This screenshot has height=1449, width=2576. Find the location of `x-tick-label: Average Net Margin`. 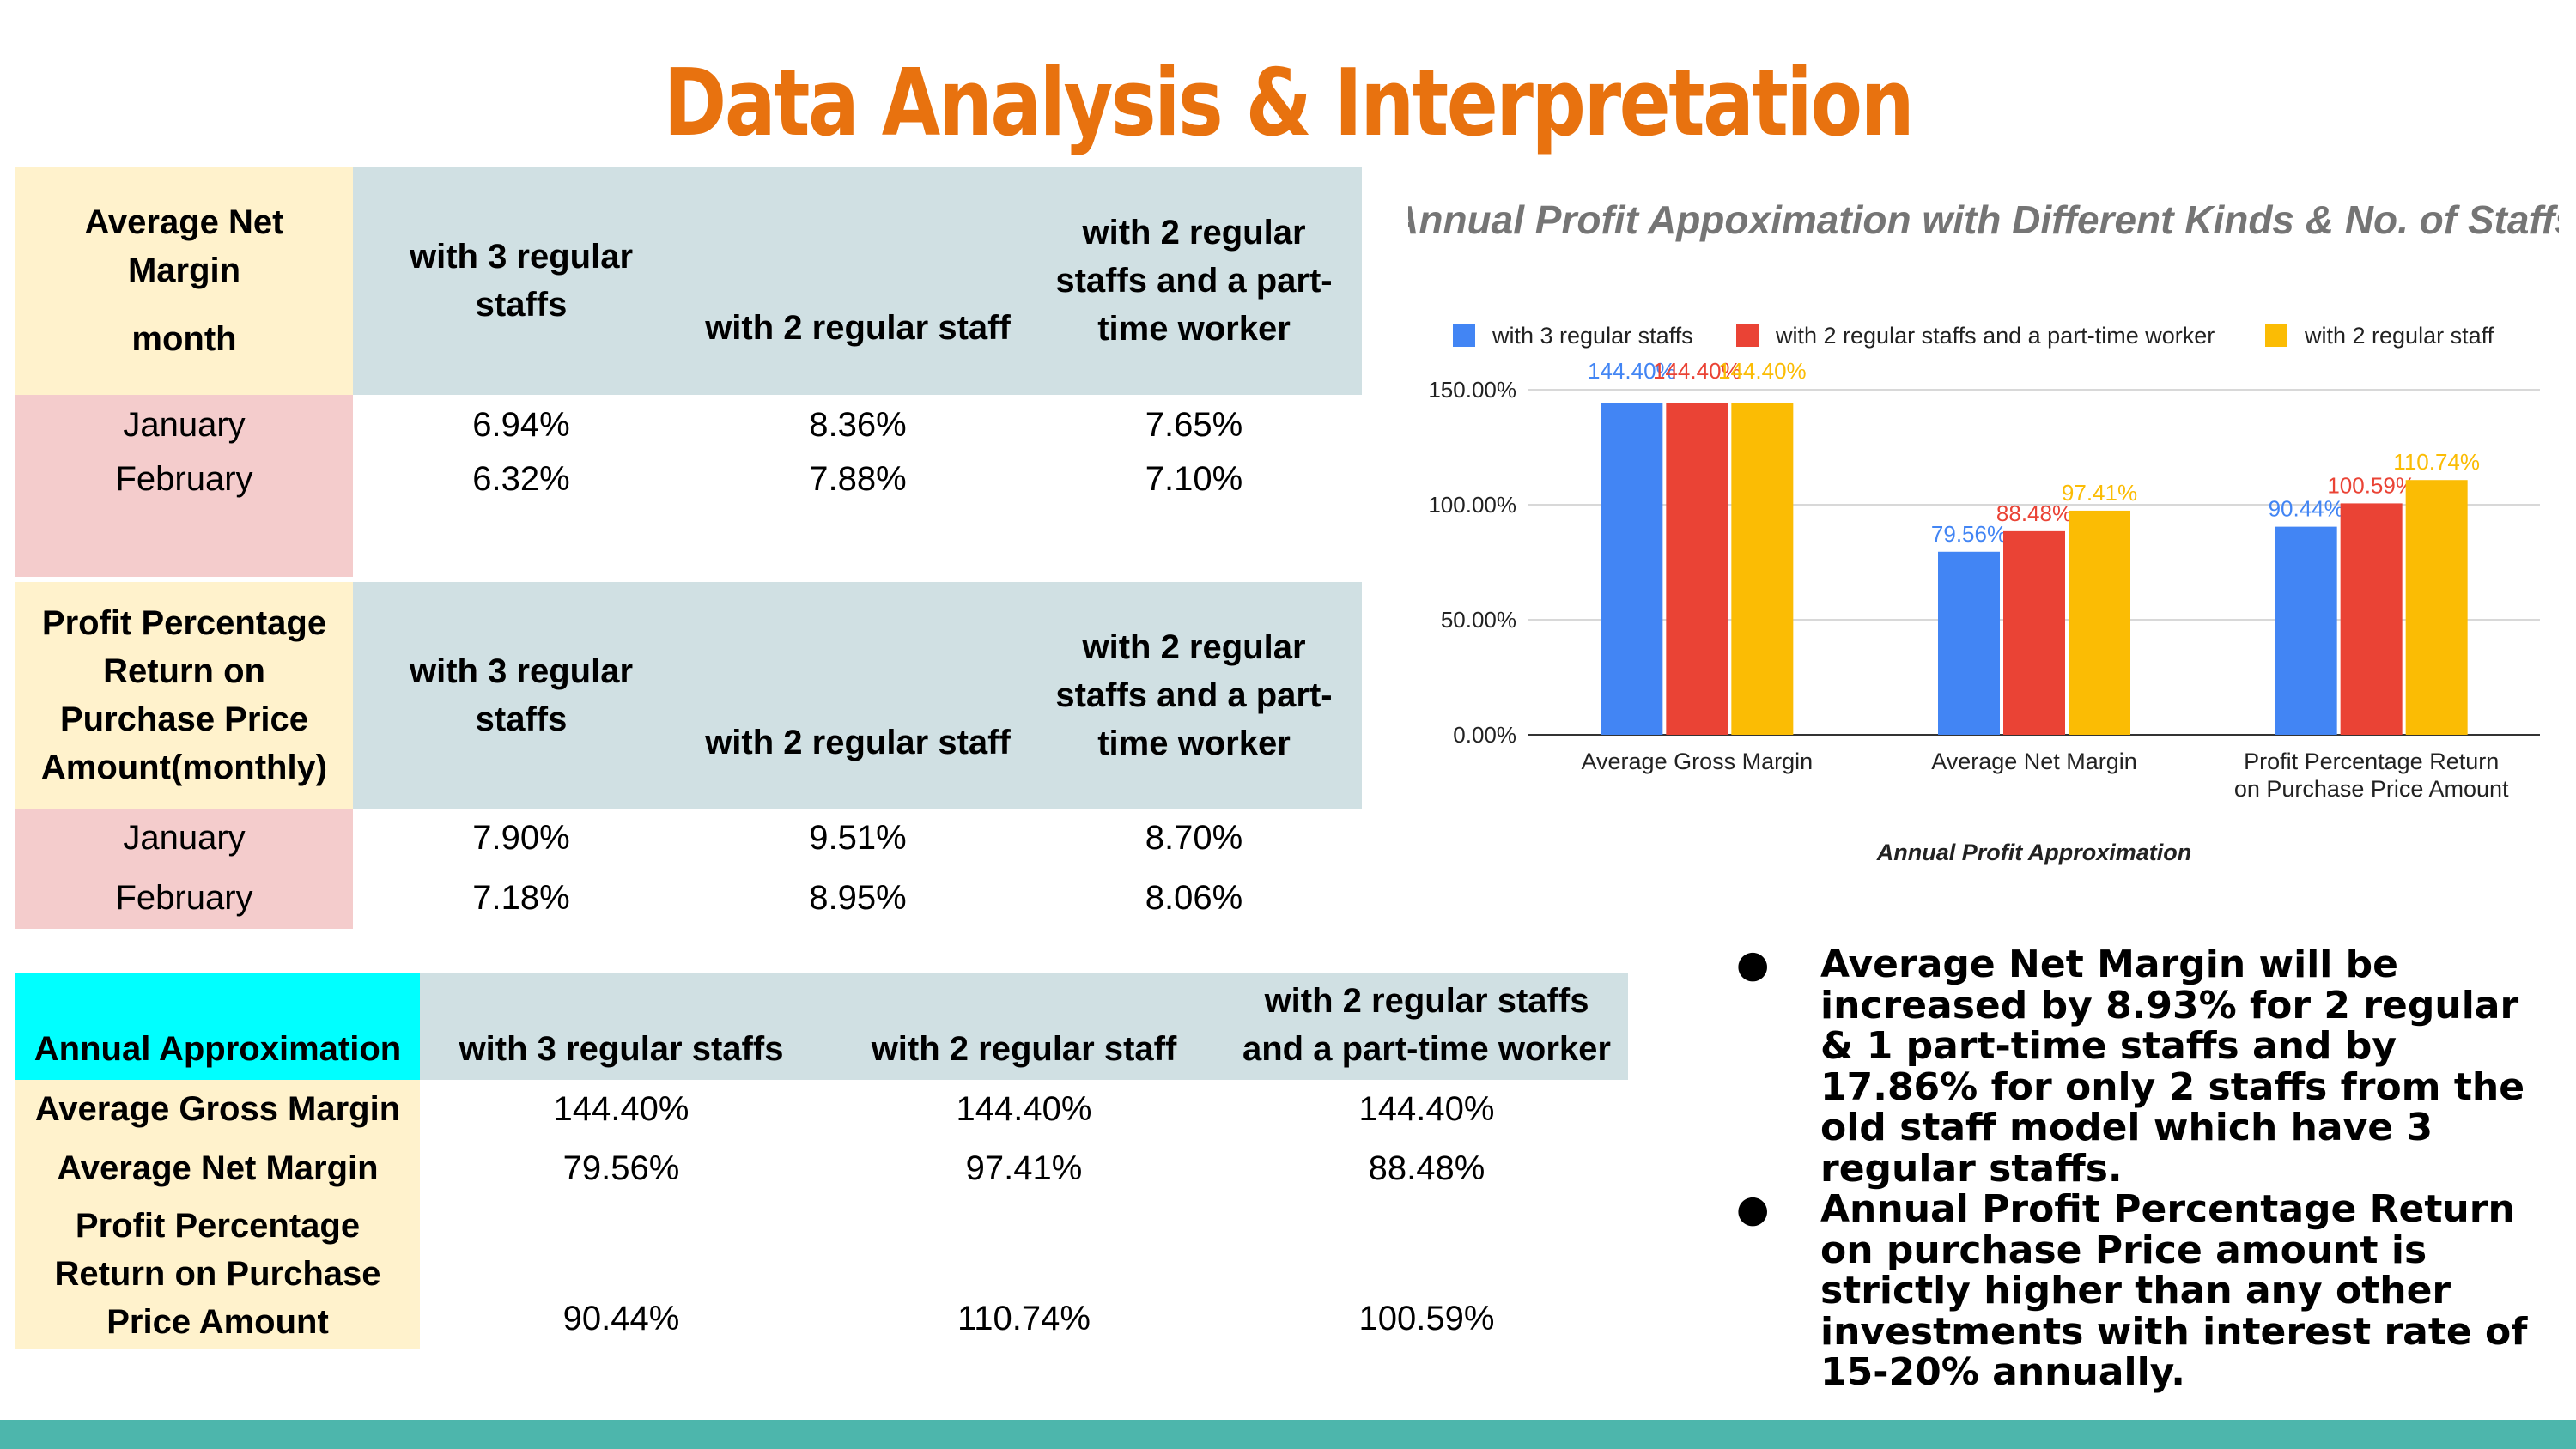

x-tick-label: Average Net Margin is located at coordinates (2034, 761).